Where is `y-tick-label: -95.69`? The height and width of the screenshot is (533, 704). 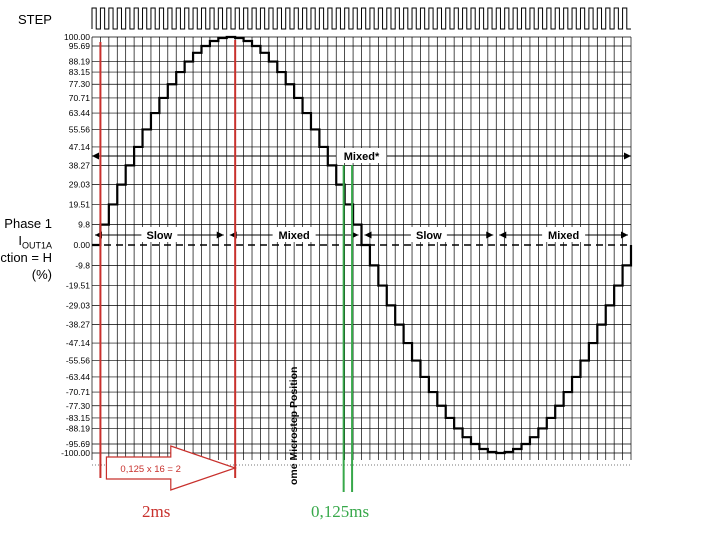 y-tick-label: -95.69 is located at coordinates (78, 444).